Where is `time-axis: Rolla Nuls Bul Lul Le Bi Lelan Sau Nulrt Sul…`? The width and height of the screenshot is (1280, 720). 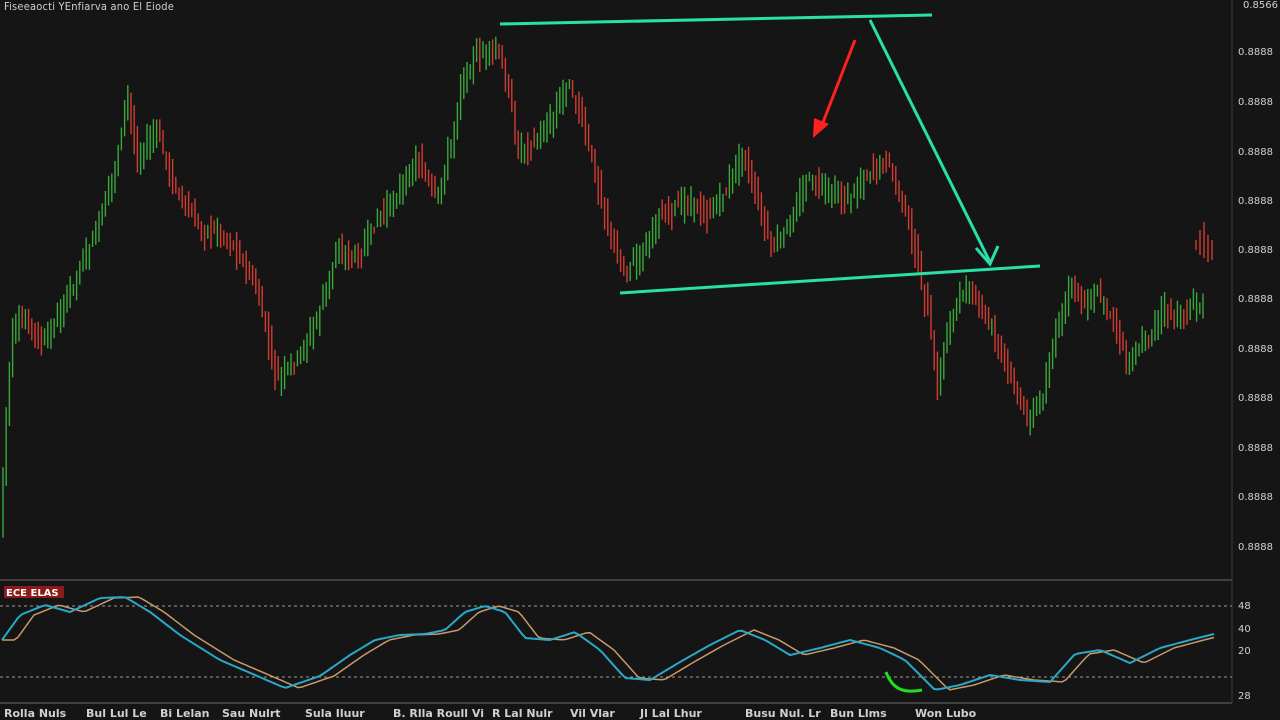
time-axis: Rolla Nuls Bul Lul Le Bi Lelan Sau Nulrt Sul… is located at coordinates (490, 713).